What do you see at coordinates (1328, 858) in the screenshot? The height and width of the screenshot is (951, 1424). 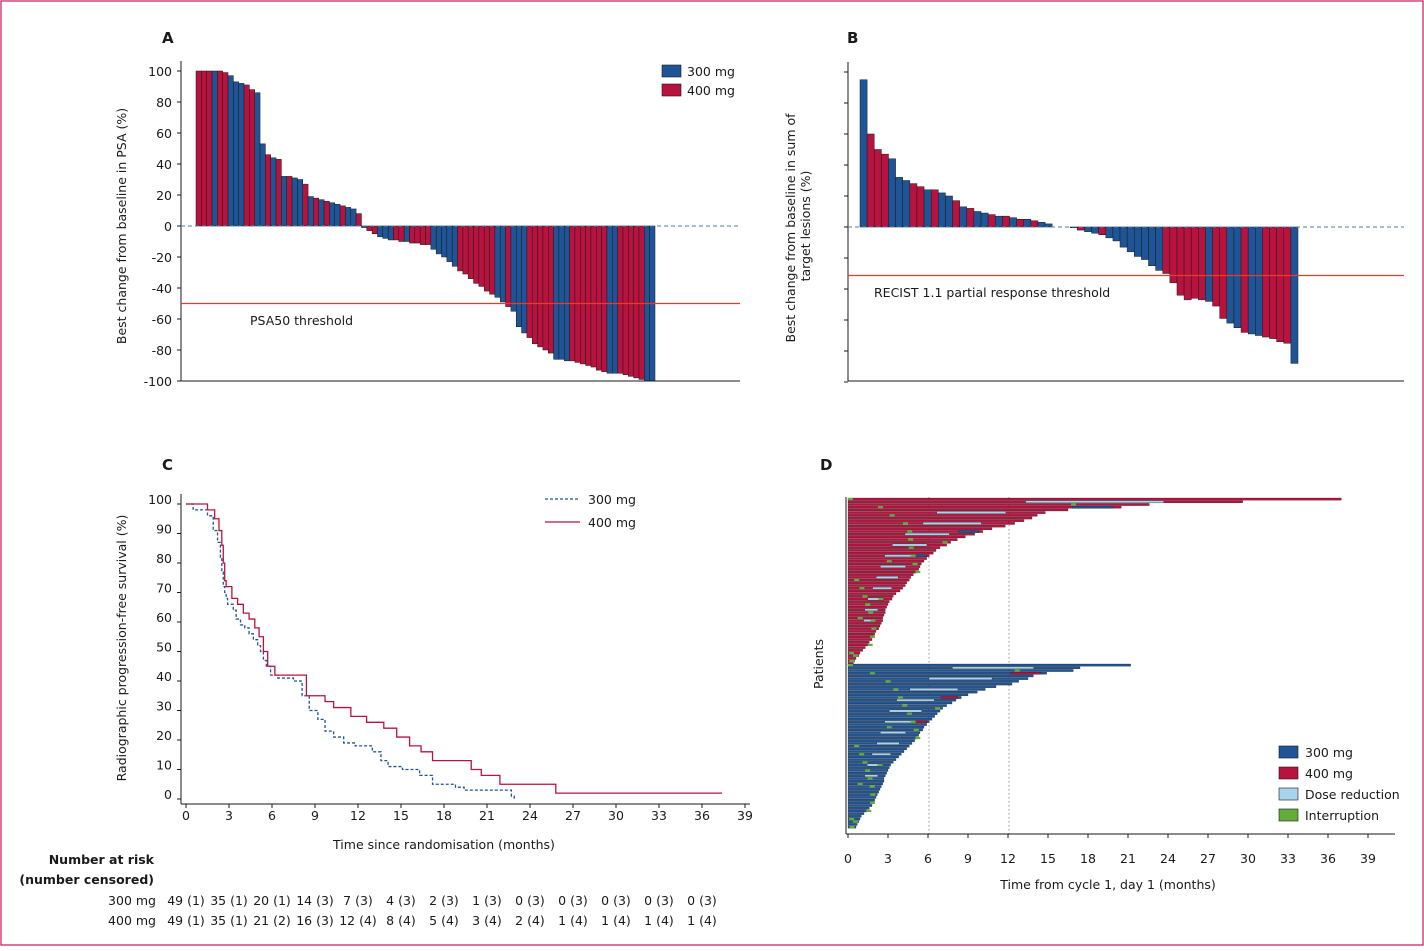 I see `panel-d-xtick: 36` at bounding box center [1328, 858].